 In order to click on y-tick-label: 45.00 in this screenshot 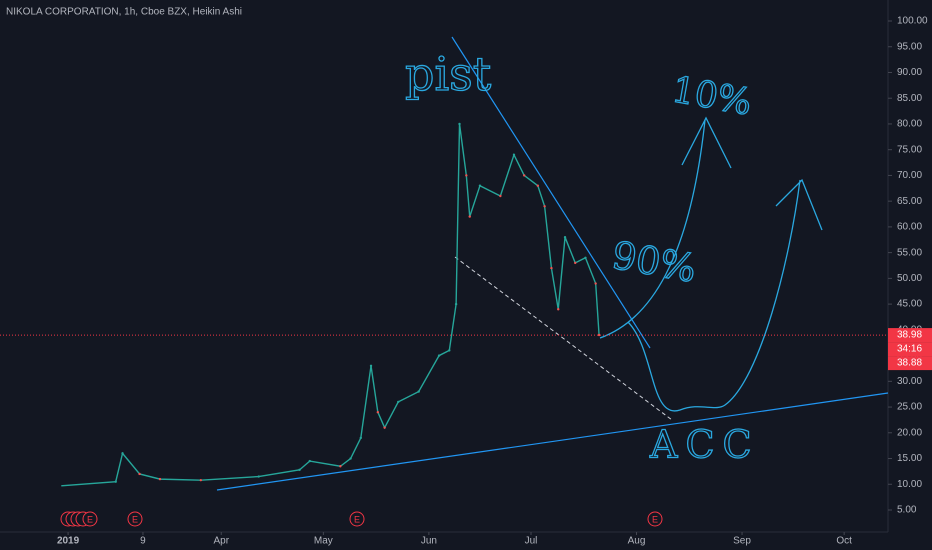, I will do `click(909, 304)`.